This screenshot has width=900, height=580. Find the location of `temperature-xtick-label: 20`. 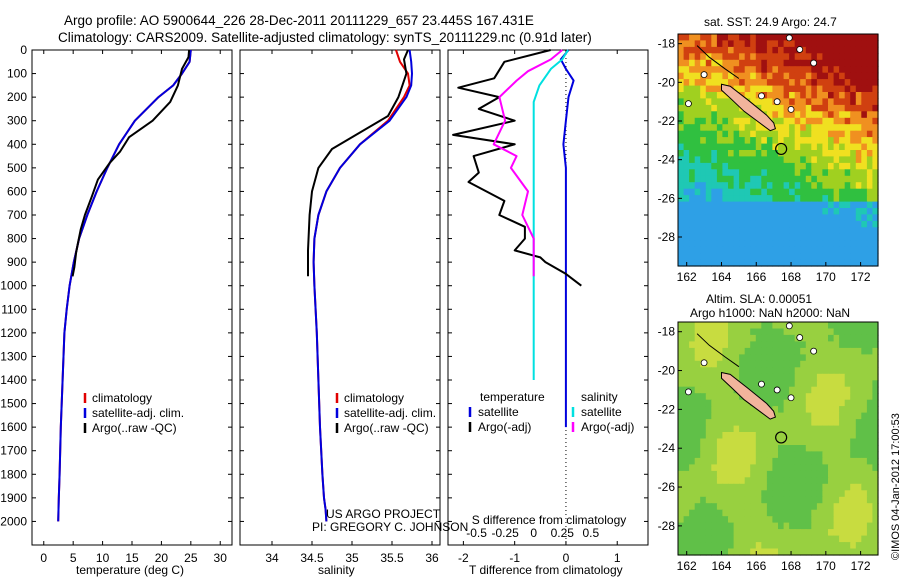

temperature-xtick-label: 20 is located at coordinates (162, 558).